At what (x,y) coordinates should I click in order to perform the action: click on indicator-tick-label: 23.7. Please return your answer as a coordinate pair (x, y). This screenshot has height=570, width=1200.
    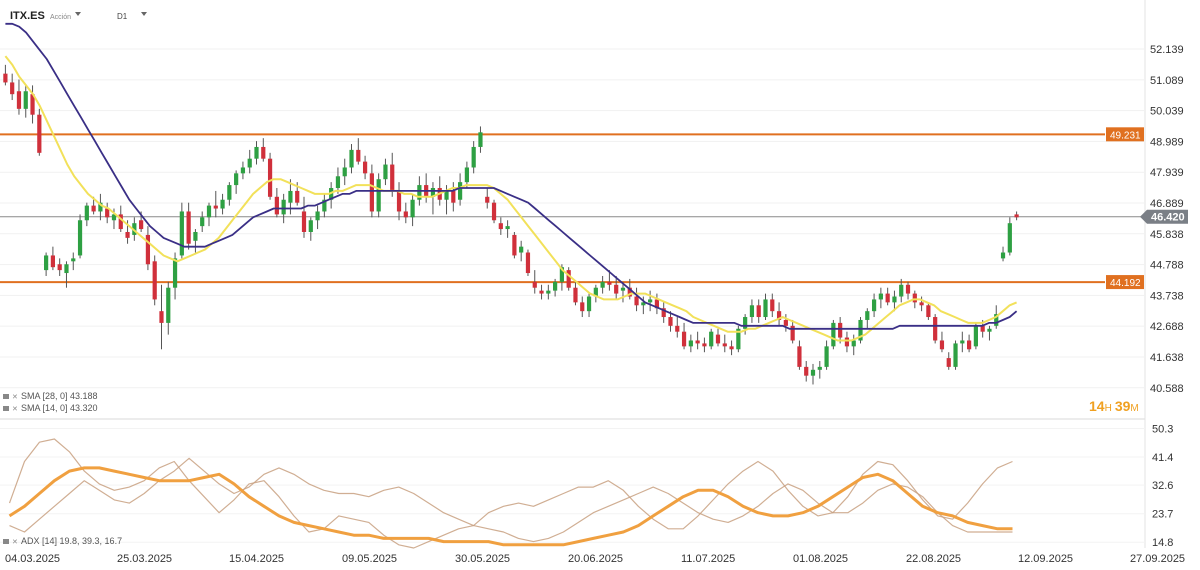
    Looking at the image, I should click on (1162, 515).